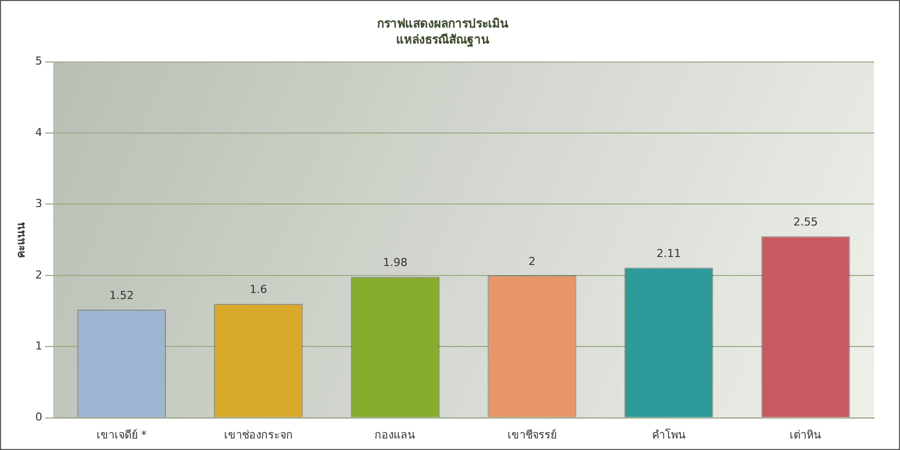 The height and width of the screenshot is (450, 900). What do you see at coordinates (38, 417) in the screenshot?
I see `y-tick-label: 0` at bounding box center [38, 417].